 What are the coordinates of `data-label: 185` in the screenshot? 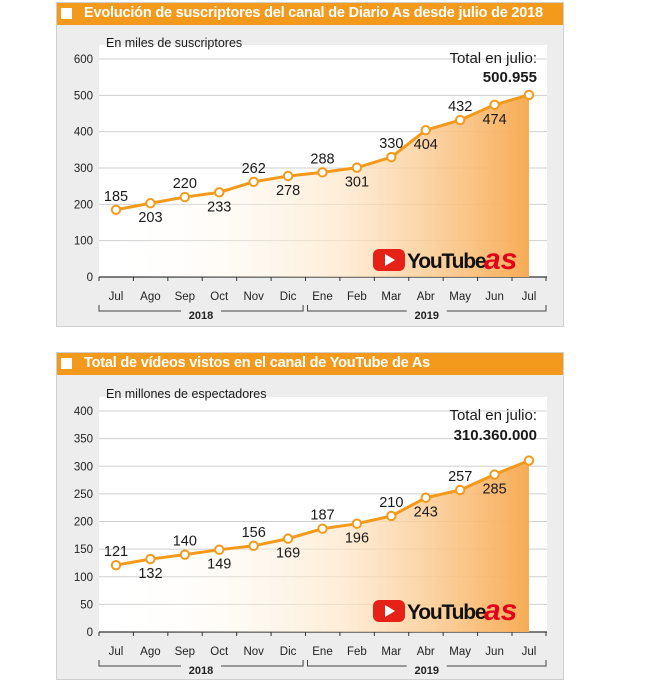 It's located at (116, 197).